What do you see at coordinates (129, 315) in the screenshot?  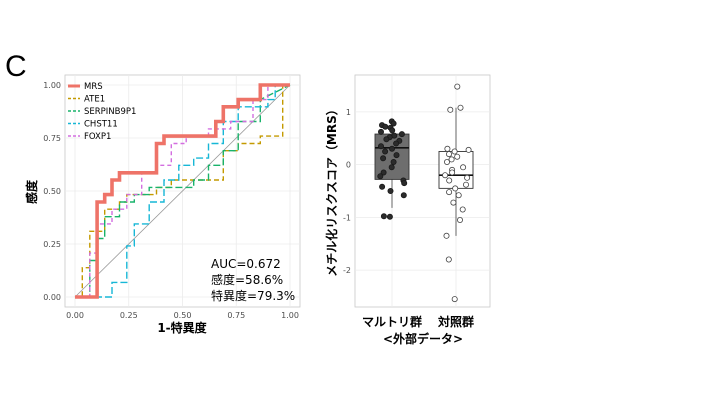 I see `roc-x-tick-label: 0.25` at bounding box center [129, 315].